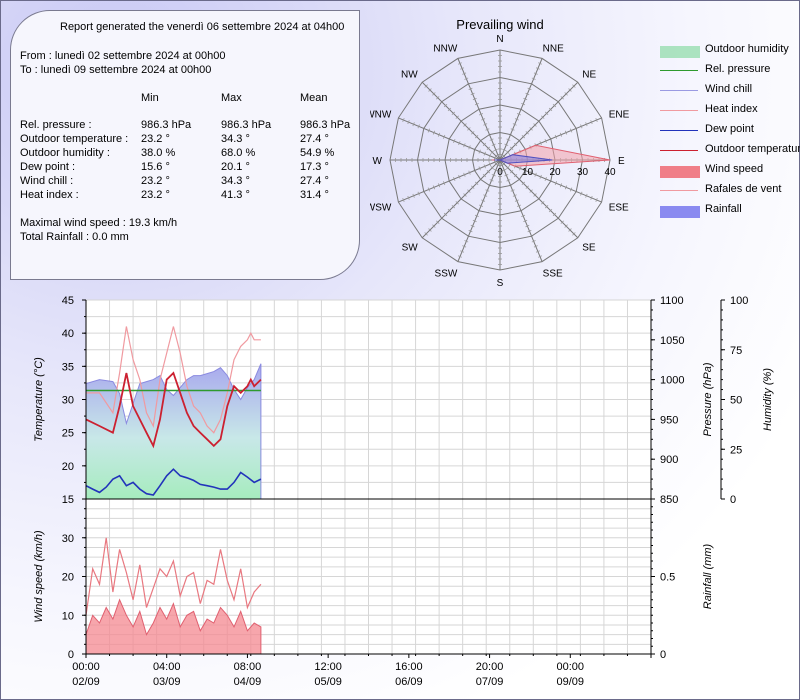  What do you see at coordinates (68, 578) in the screenshot?
I see `windspeed-tick-label: 20` at bounding box center [68, 578].